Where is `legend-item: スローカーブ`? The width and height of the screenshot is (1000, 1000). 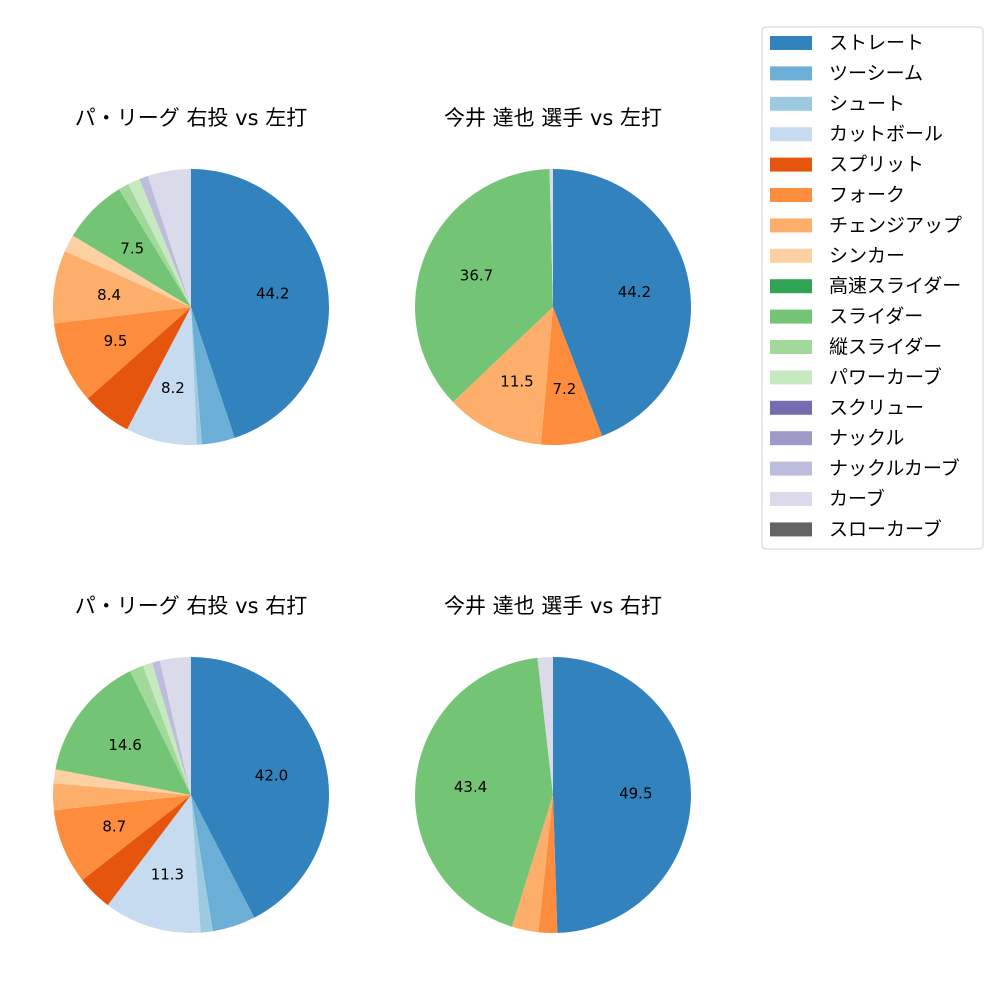
legend-item: スローカーブ is located at coordinates (856, 528).